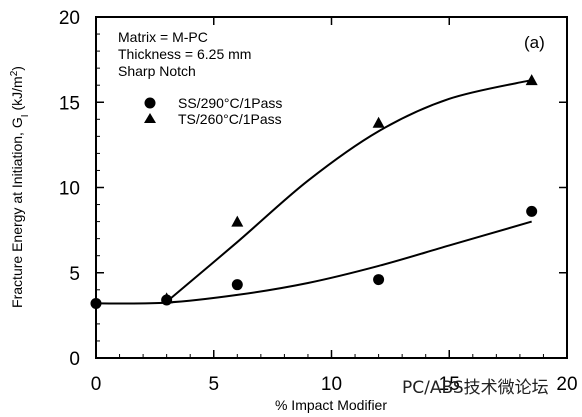  Describe the element at coordinates (184, 54) in the screenshot. I see `annotation-thickness: Thickness = 6.25 mm` at that location.